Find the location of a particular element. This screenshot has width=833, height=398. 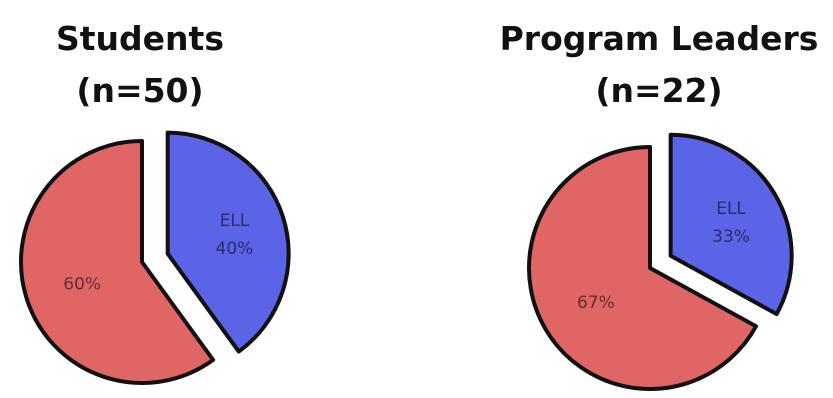

chart-title-line2: (n=22) is located at coordinates (659, 90).